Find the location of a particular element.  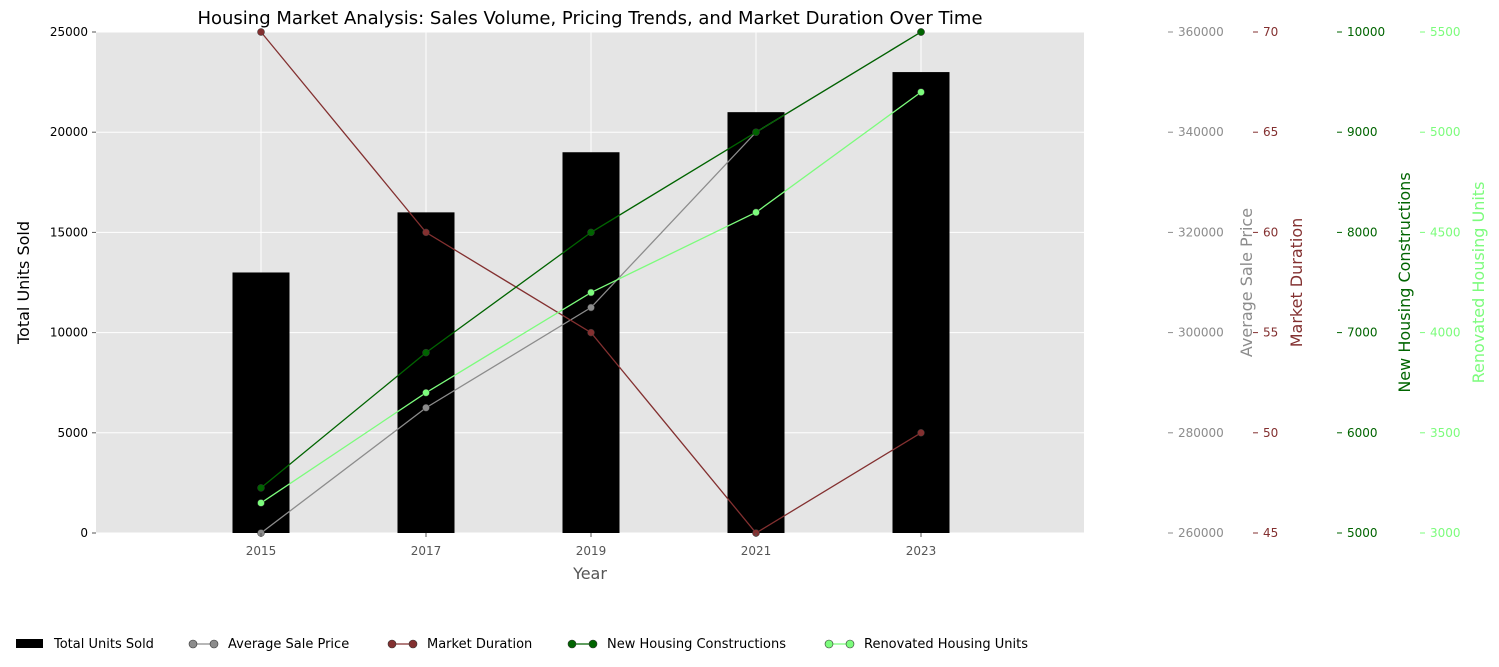

right-y-axis: 45 50 55 60 65 70 Market Duration is located at coordinates (1279, 282).